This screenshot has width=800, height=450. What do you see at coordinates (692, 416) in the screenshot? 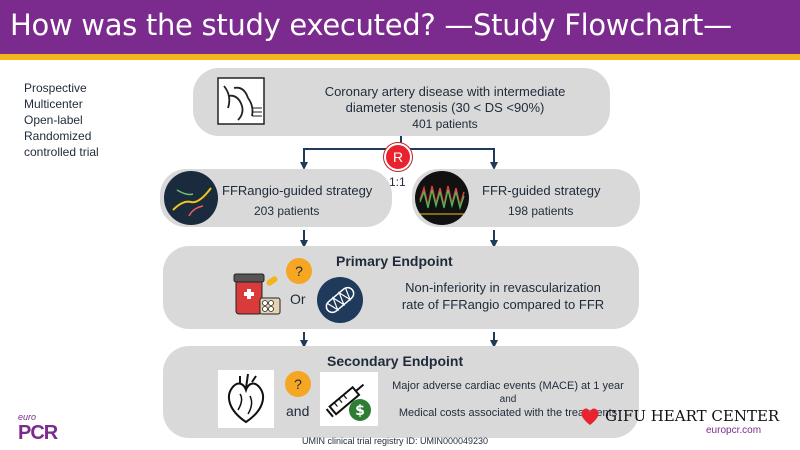
I see `gifu-heart-center-name: GIFU HEART CENTER` at bounding box center [692, 416].